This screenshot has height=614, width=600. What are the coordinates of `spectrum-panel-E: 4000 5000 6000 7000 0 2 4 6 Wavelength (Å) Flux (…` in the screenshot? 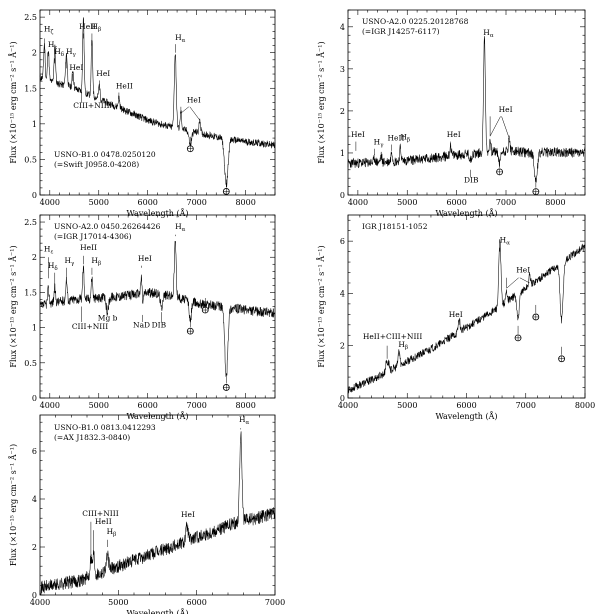 It's located at (147, 514).